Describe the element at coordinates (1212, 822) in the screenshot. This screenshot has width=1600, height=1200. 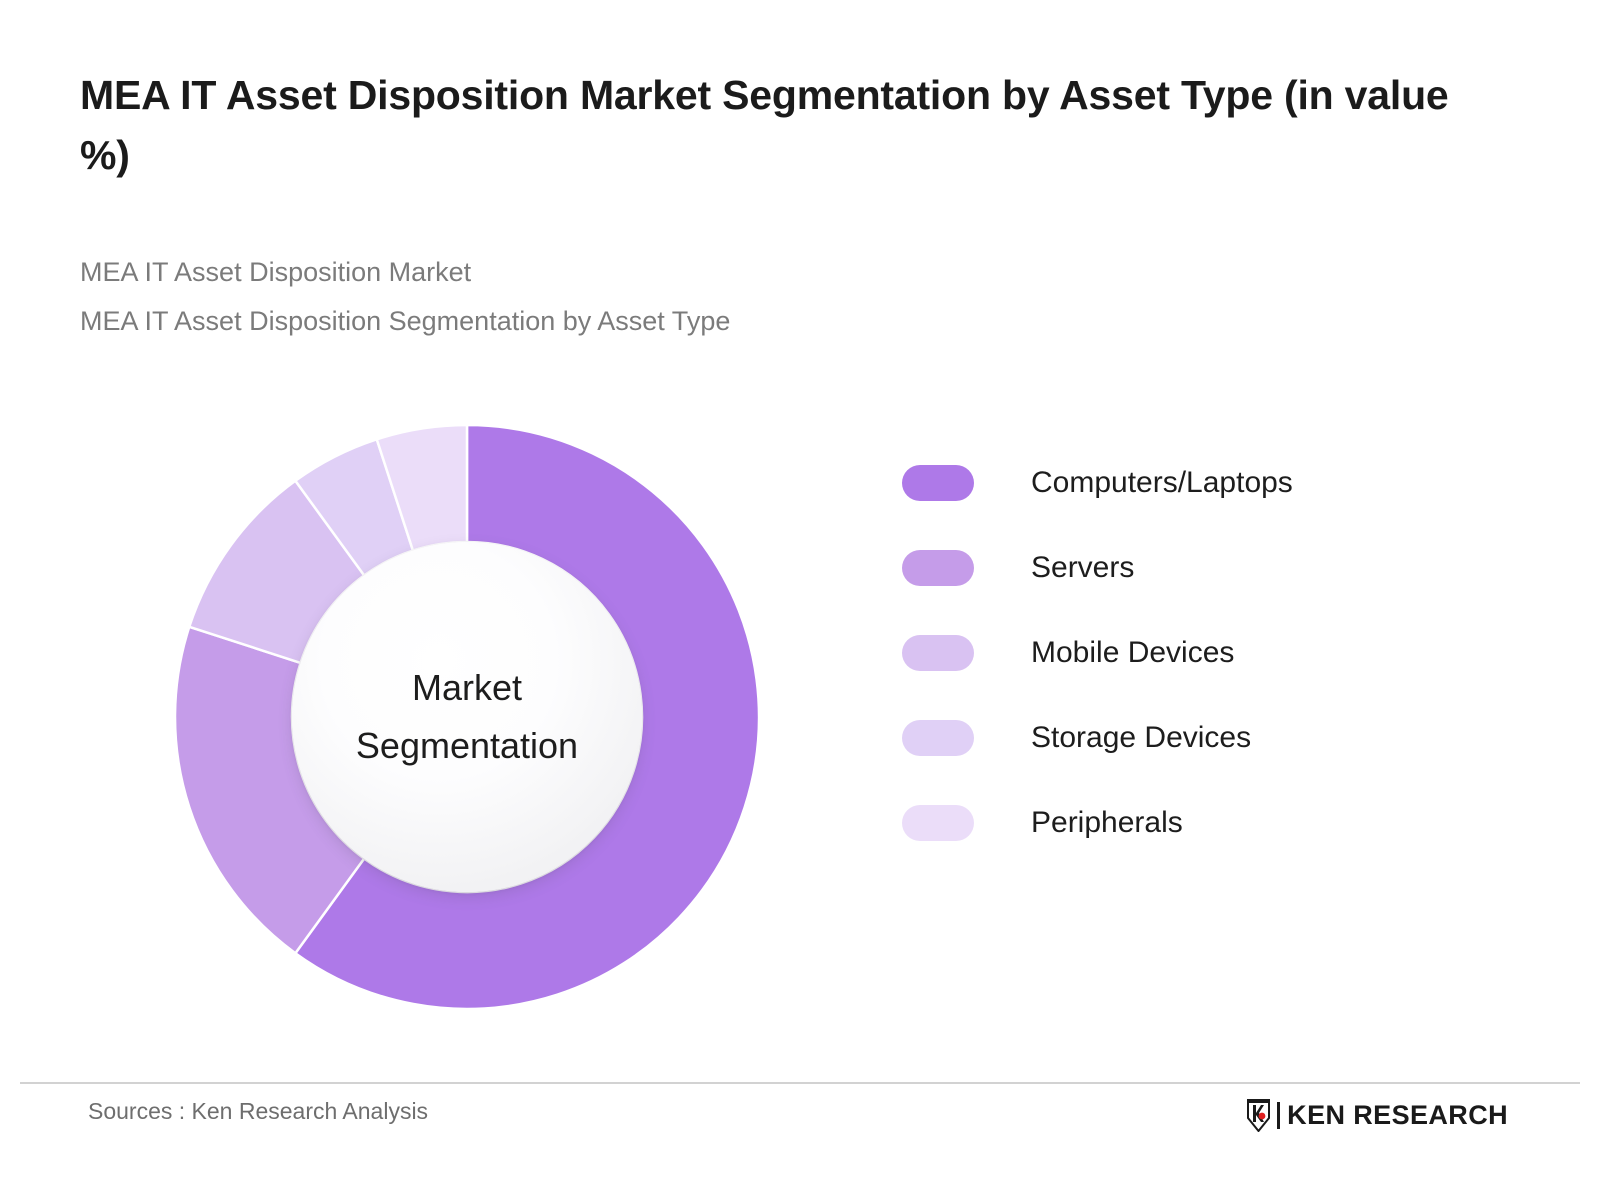
I see `legend-item: Peripherals` at that location.